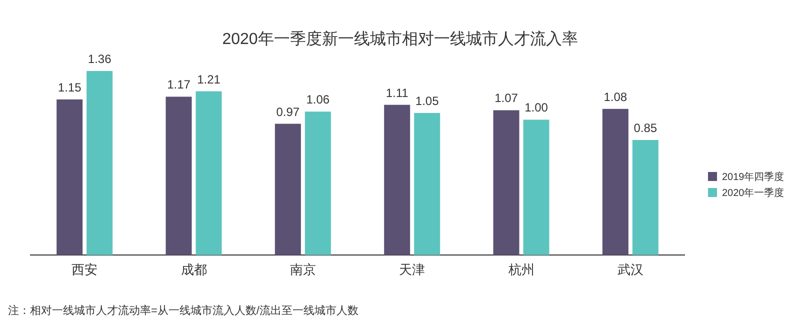  I want to click on data-label: 1.00, so click(536, 107).